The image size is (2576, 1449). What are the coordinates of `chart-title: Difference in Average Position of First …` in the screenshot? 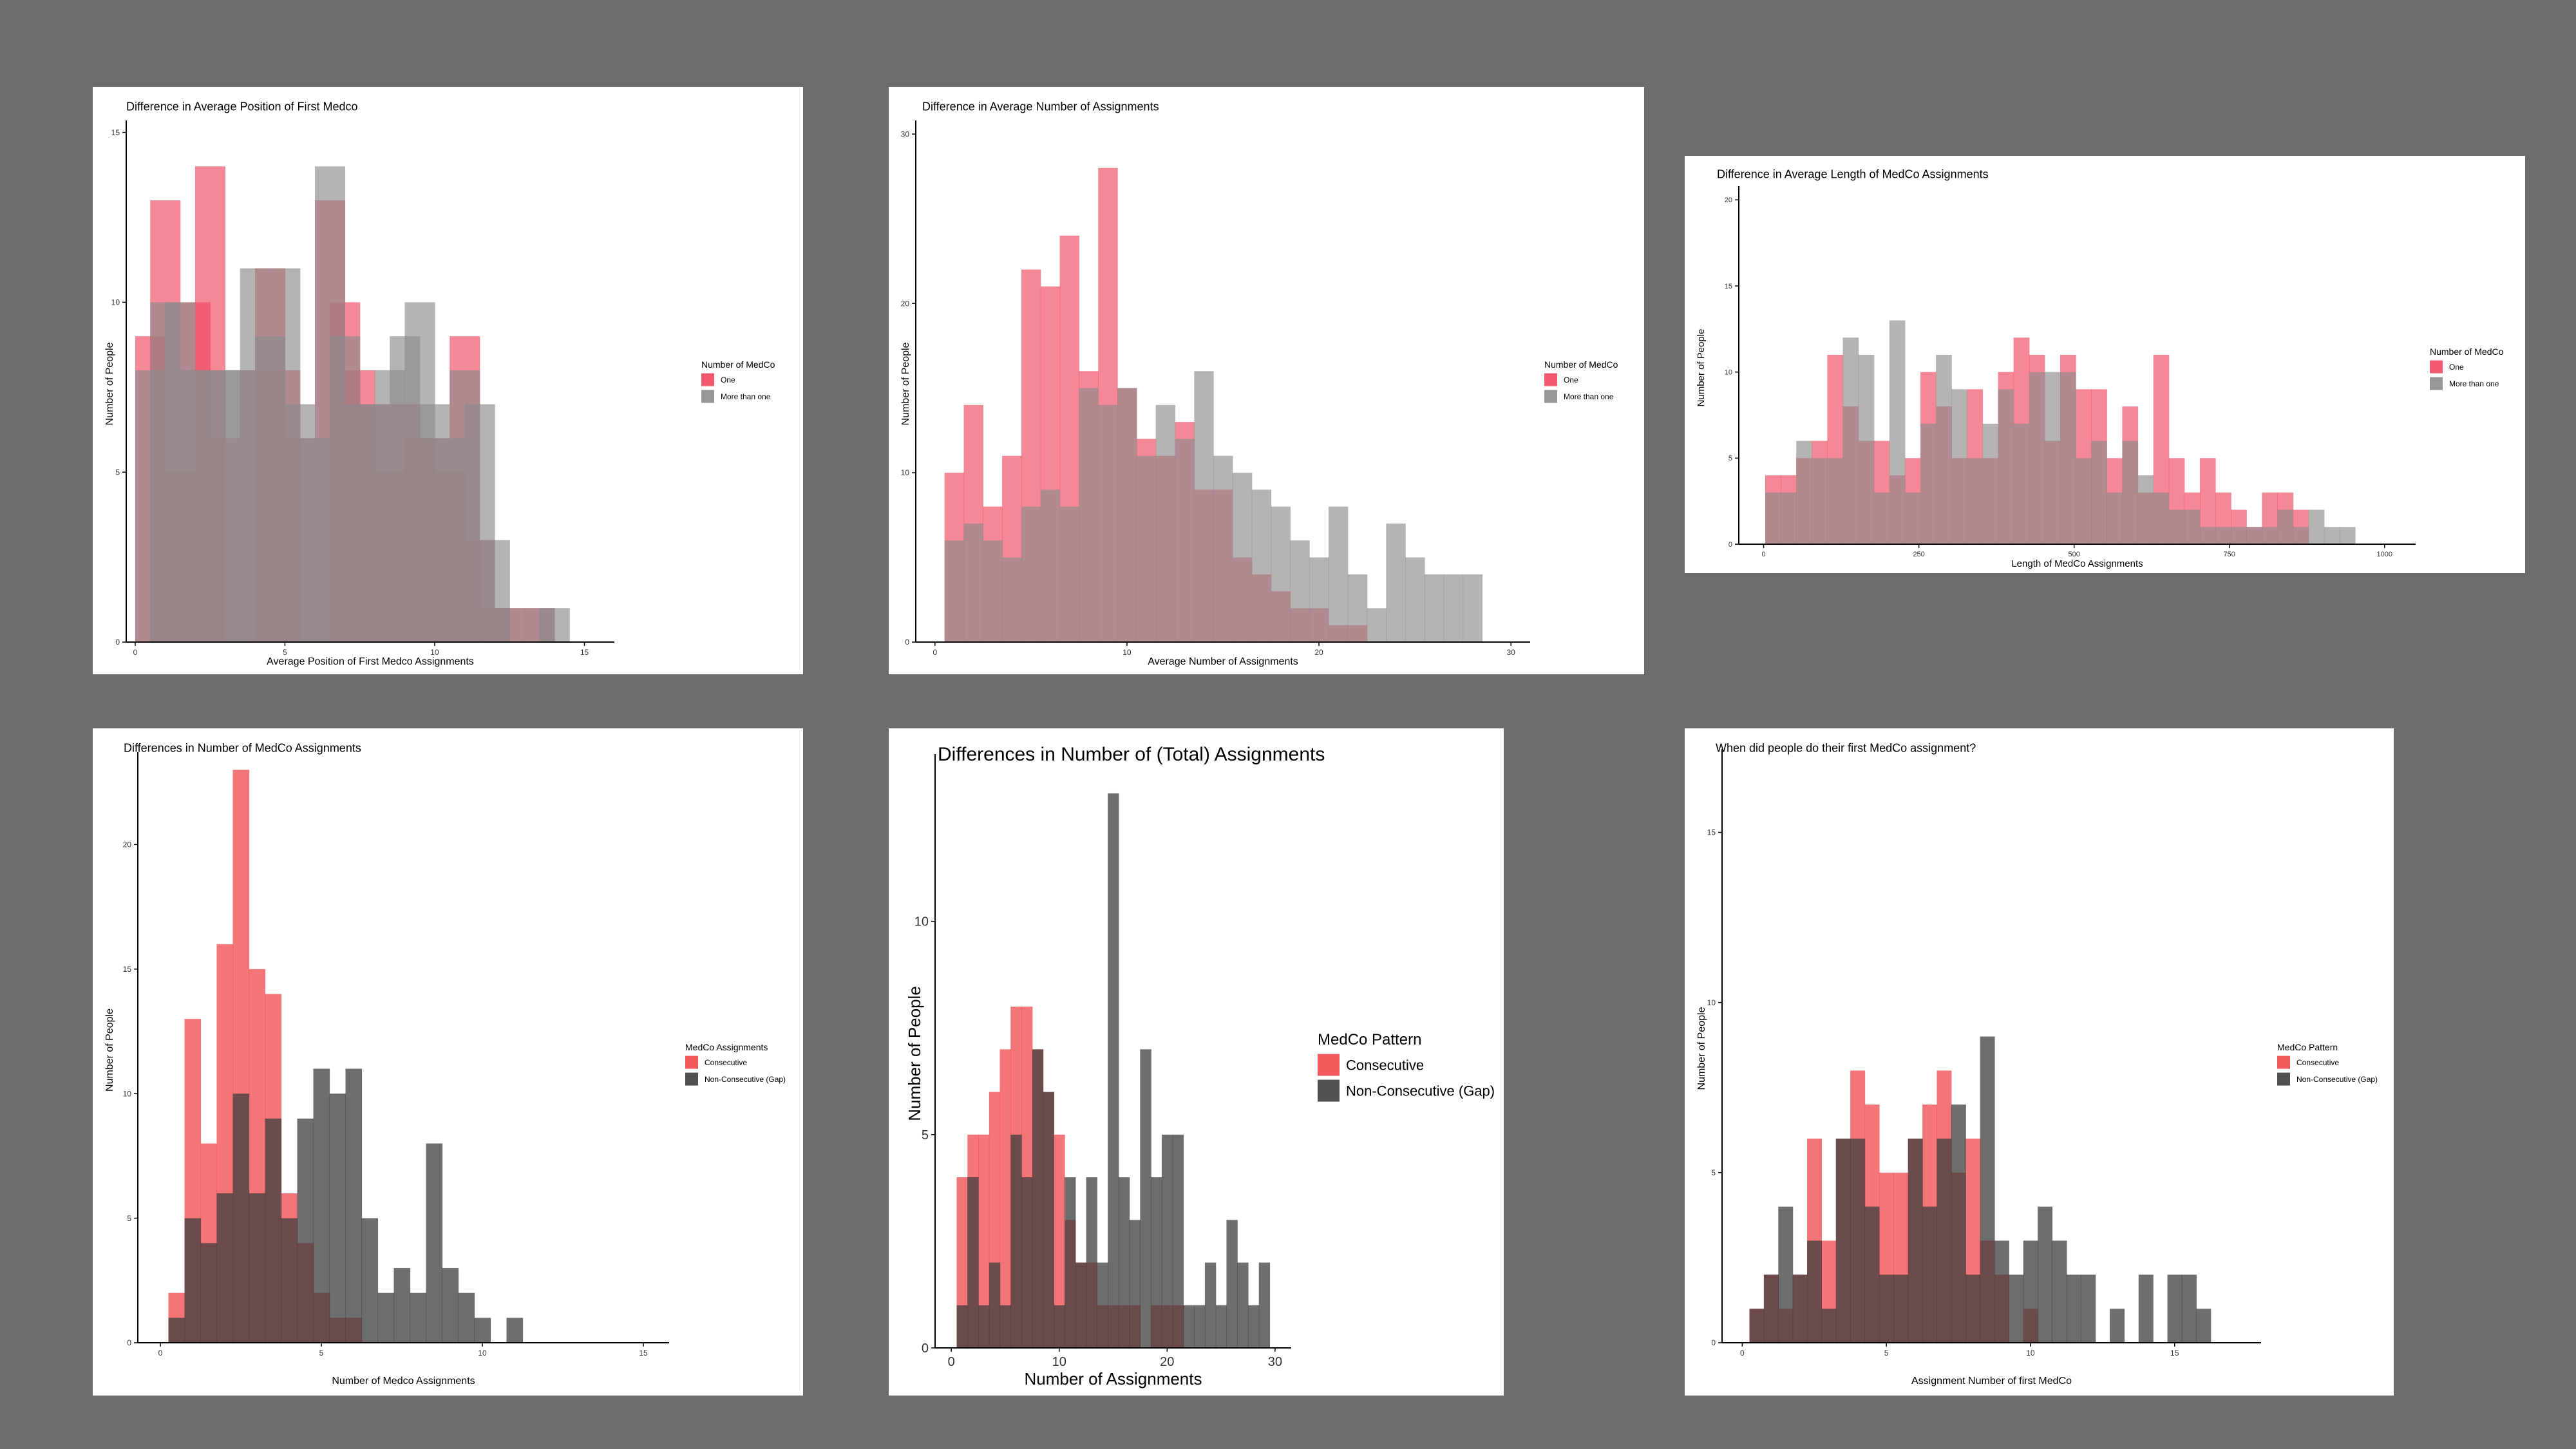 It's located at (242, 107).